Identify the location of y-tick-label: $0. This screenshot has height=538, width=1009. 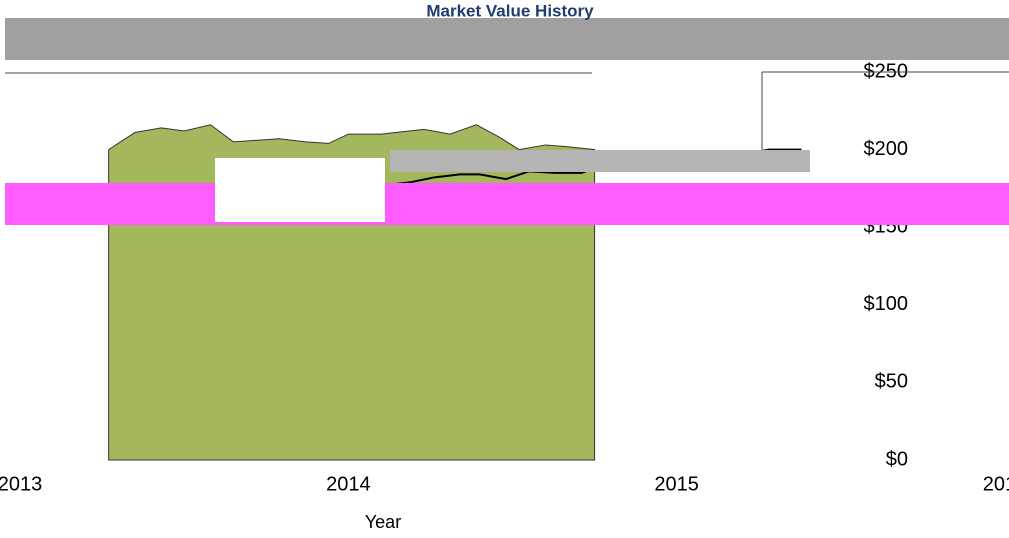
(897, 459).